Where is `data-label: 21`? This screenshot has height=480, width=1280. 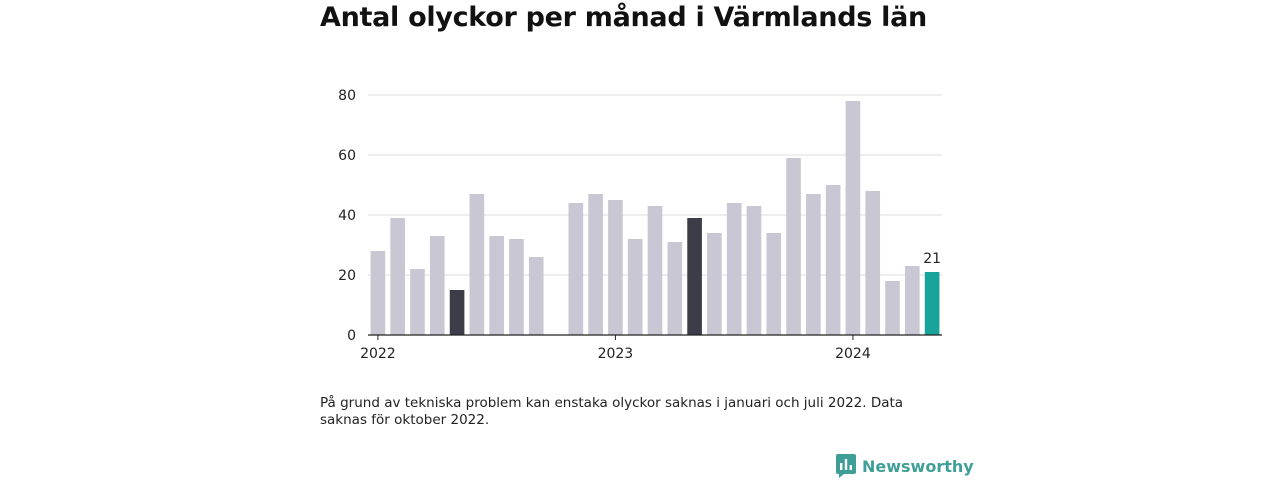 data-label: 21 is located at coordinates (932, 259).